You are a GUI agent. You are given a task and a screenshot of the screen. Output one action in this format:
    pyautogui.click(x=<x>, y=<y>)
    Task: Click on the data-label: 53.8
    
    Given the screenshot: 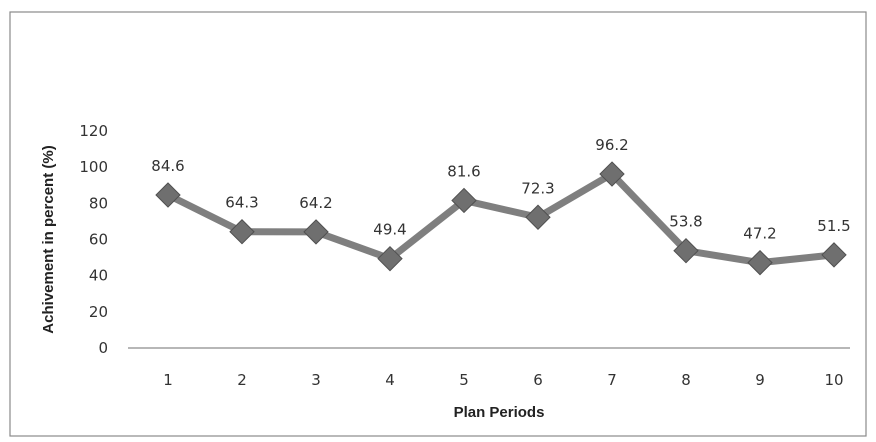 What is the action you would take?
    pyautogui.click(x=685, y=222)
    